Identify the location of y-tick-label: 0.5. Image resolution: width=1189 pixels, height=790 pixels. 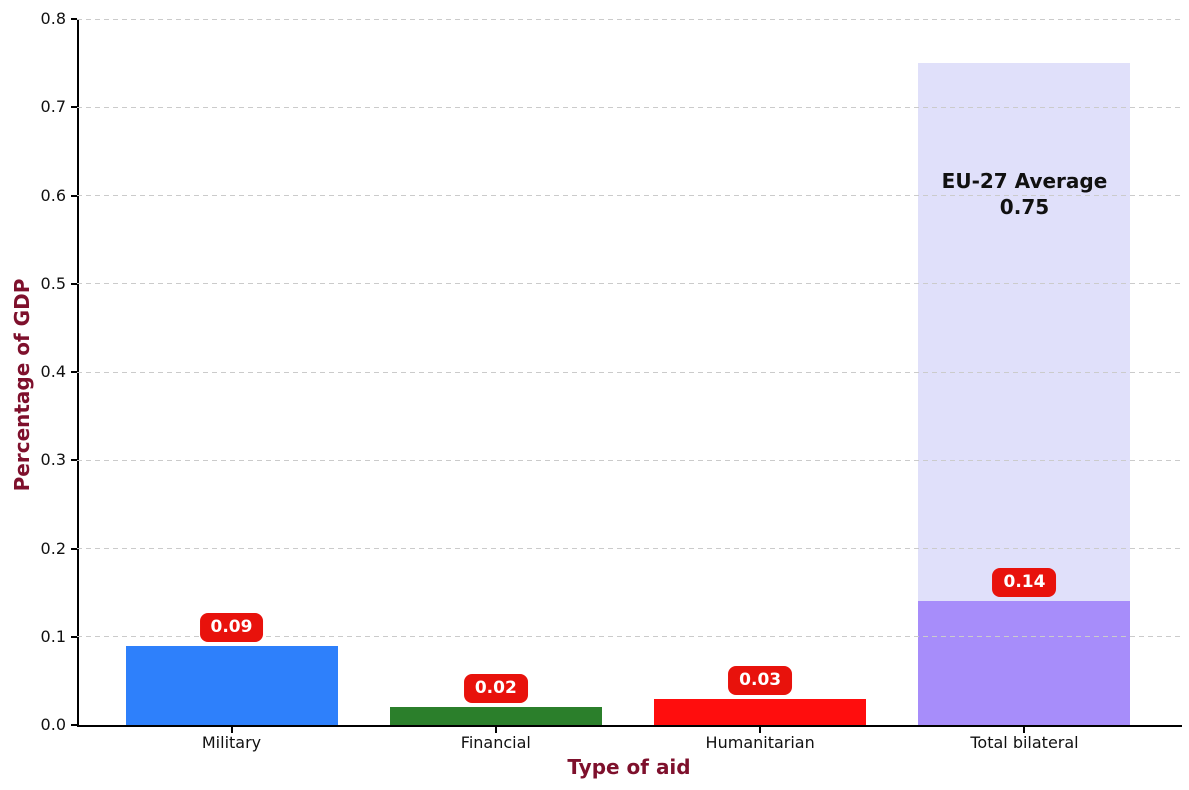
(53, 283).